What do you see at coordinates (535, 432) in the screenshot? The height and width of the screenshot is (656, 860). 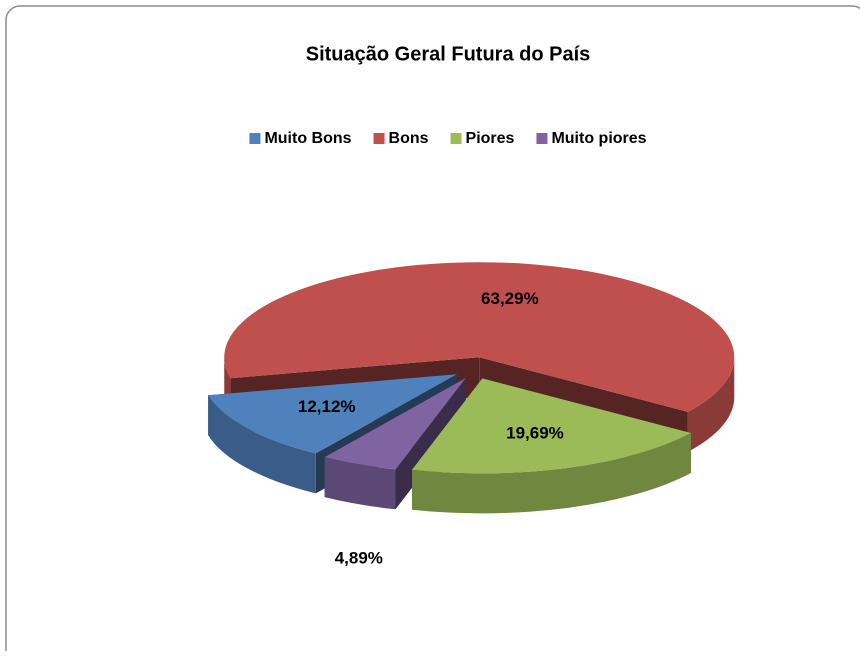 I see `data-label: 19,69%` at bounding box center [535, 432].